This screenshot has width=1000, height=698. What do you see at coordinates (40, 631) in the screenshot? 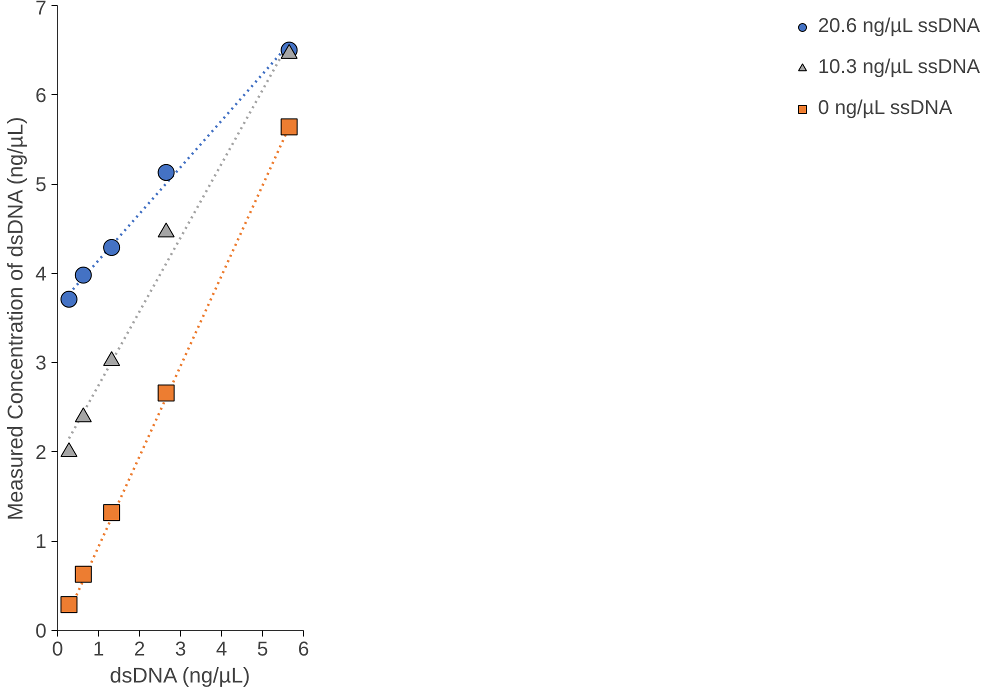
I see `y-tick-label: 0` at bounding box center [40, 631].